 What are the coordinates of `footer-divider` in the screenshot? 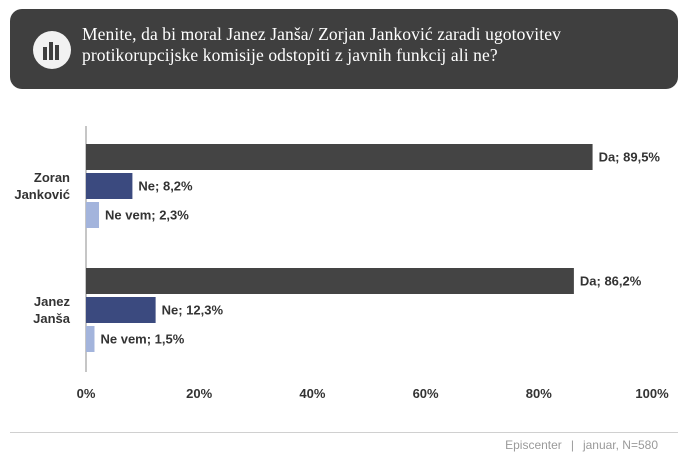 It's located at (344, 432).